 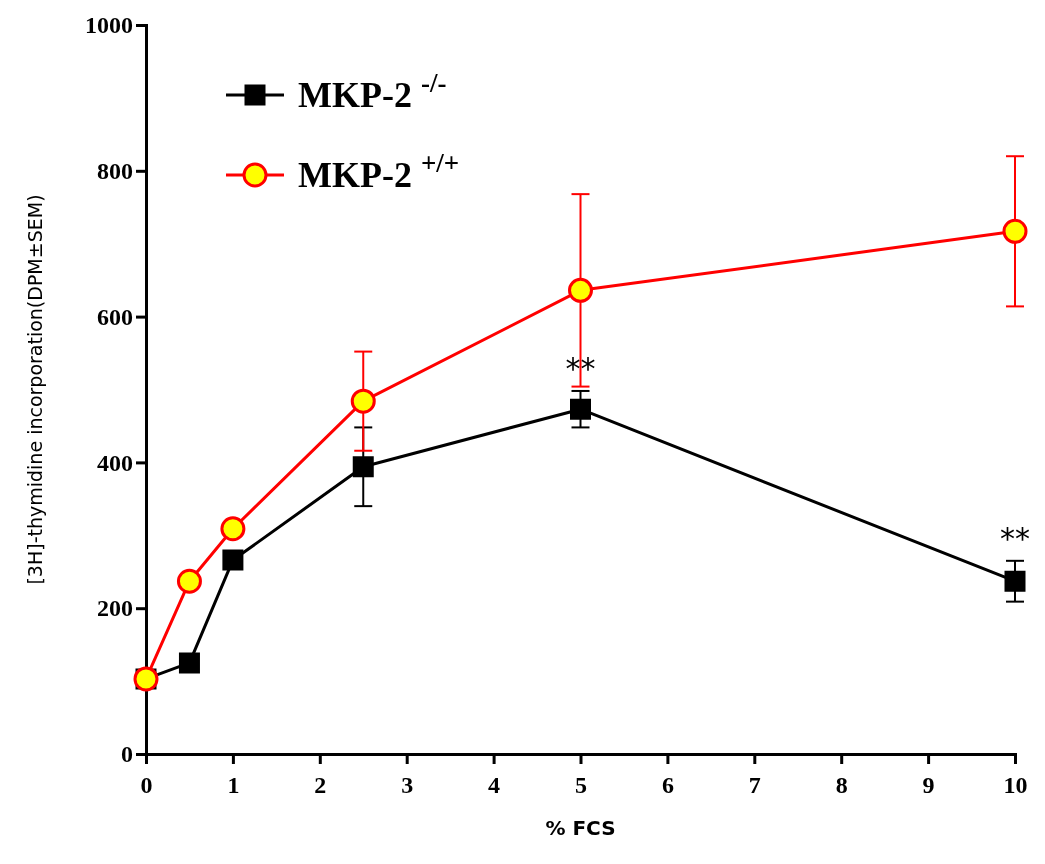 I want to click on x-tick-label: 0, so click(x=146, y=785).